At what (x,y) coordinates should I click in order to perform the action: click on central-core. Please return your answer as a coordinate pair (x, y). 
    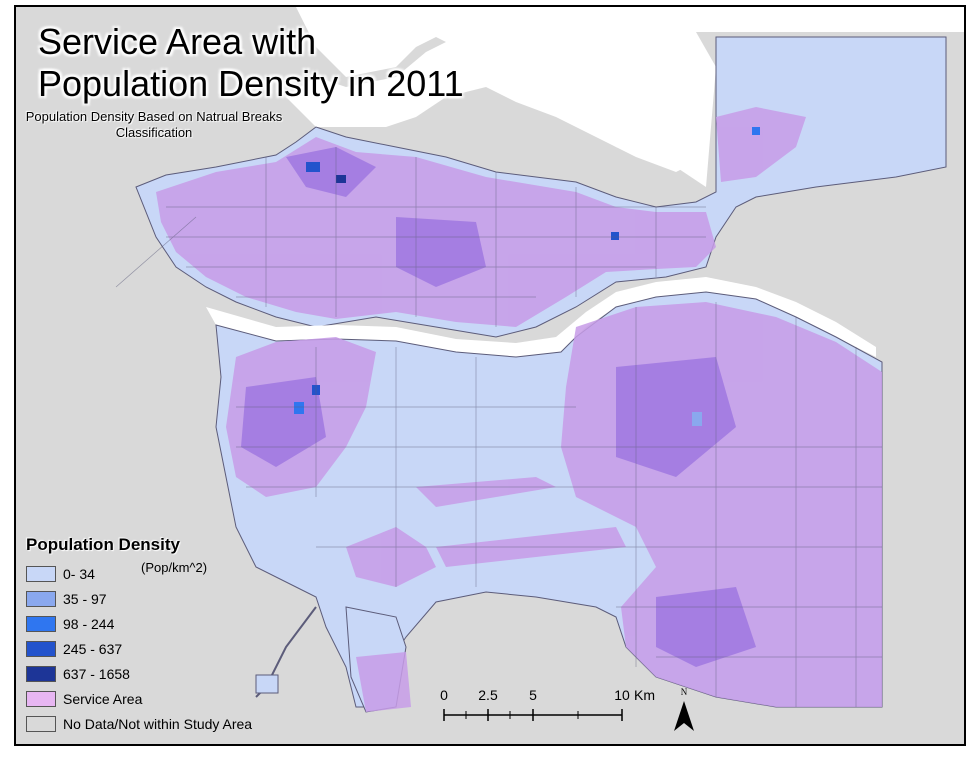
    Looking at the image, I should click on (441, 252).